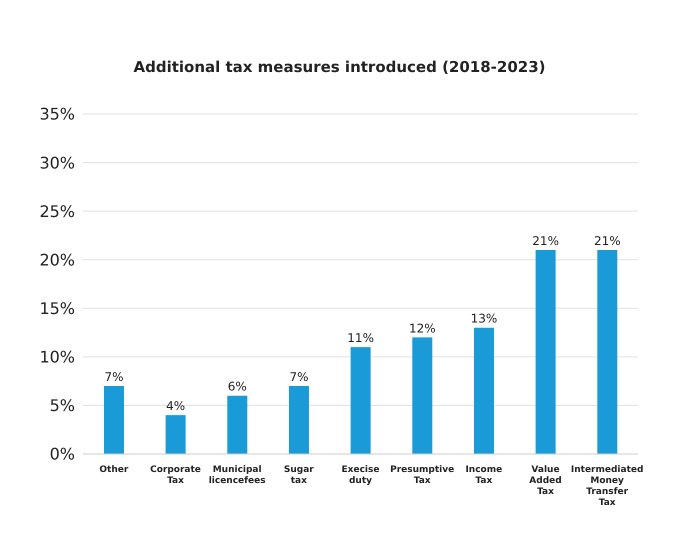  What do you see at coordinates (545, 481) in the screenshot?
I see `x-tick-label: Value Added Tax` at bounding box center [545, 481].